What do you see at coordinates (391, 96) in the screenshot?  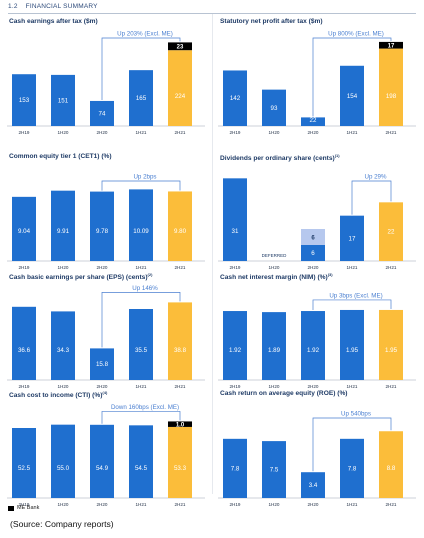 I see `data-label: 198` at bounding box center [391, 96].